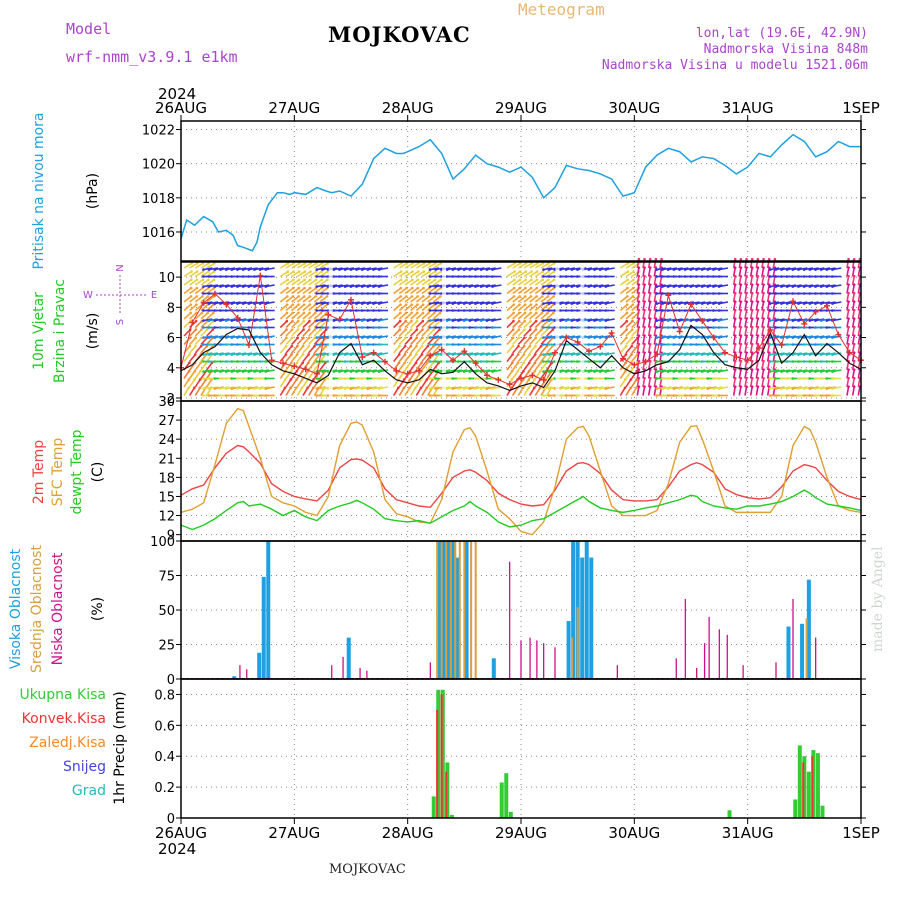 This screenshot has width=900, height=904. I want to click on precip-bar-conv, so click(437, 763).